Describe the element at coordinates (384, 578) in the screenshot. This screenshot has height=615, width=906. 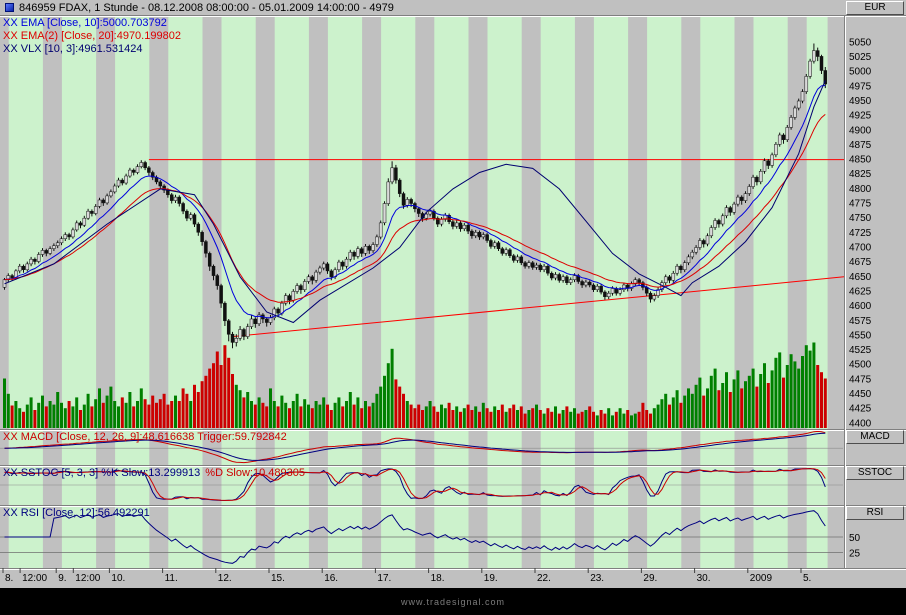
I see `svg-text: 17.` at that location.